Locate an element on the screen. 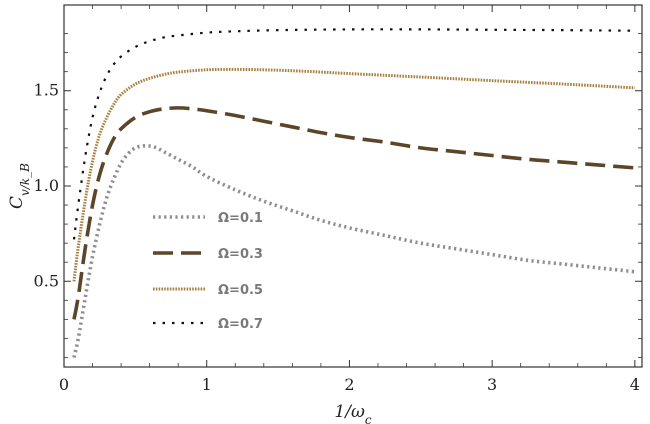  x-tick-label: 0 is located at coordinates (64, 384).